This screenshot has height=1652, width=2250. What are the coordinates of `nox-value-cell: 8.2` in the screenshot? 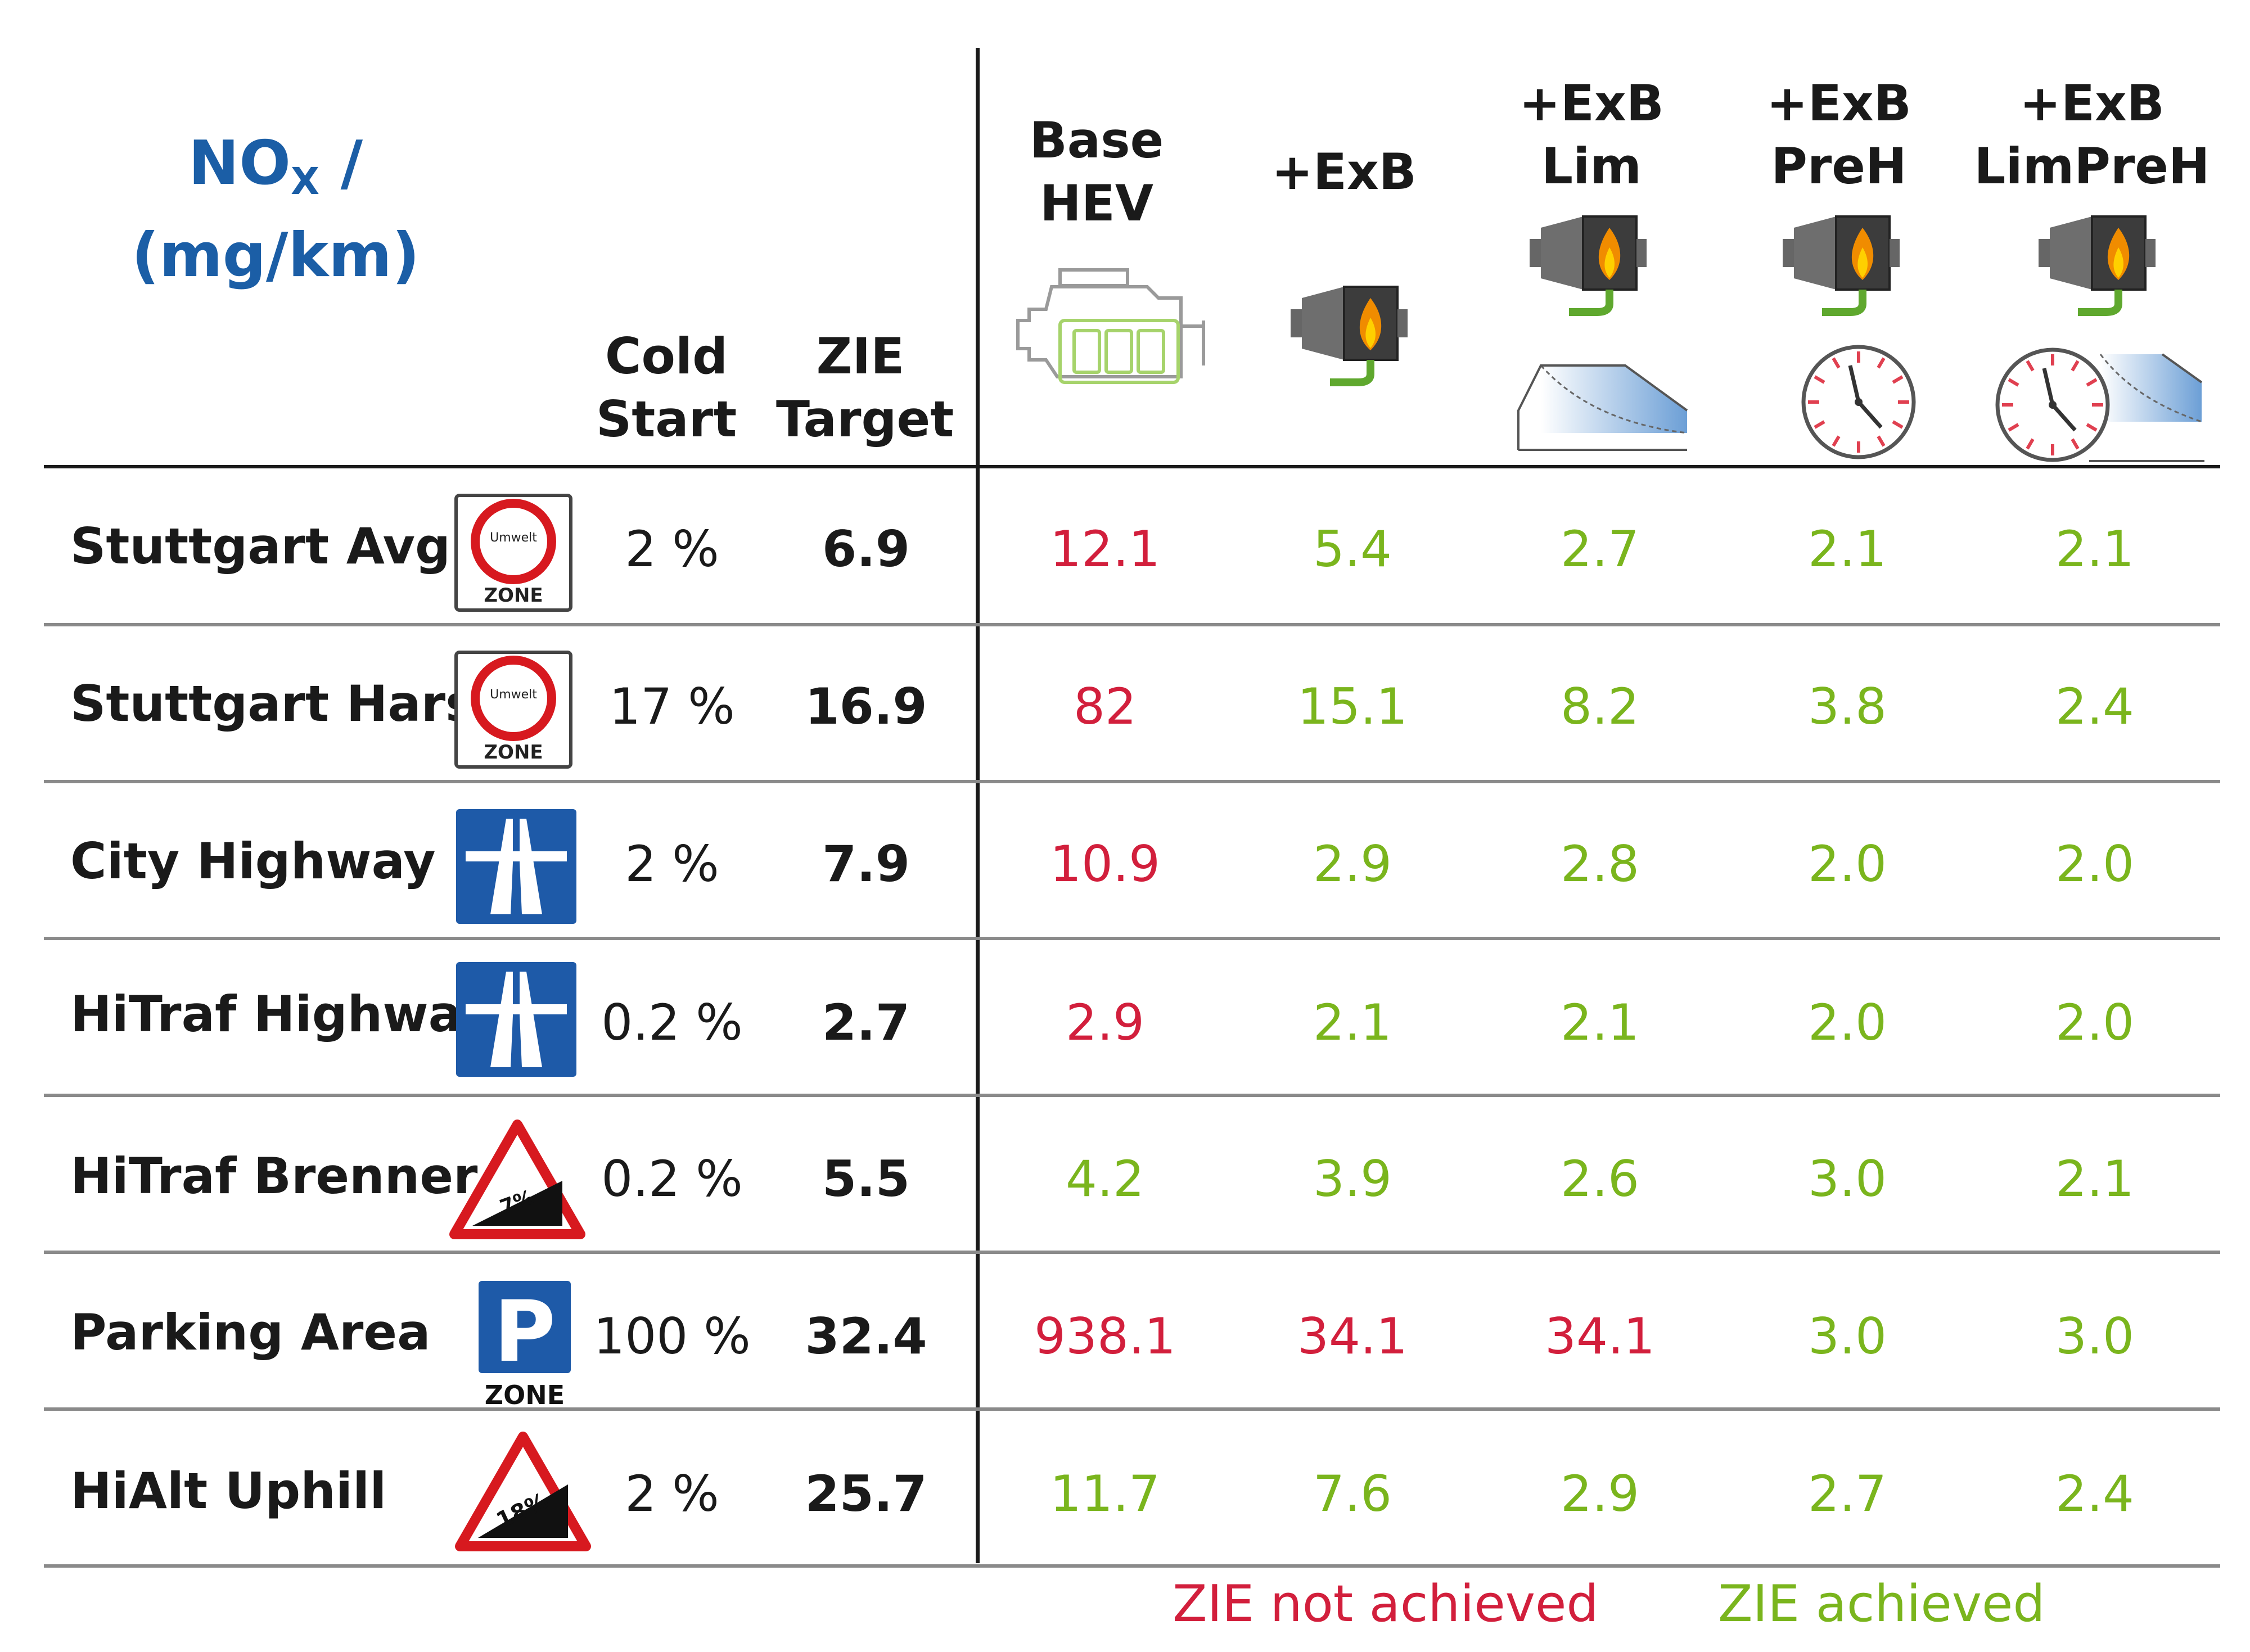 It's located at (1600, 706).